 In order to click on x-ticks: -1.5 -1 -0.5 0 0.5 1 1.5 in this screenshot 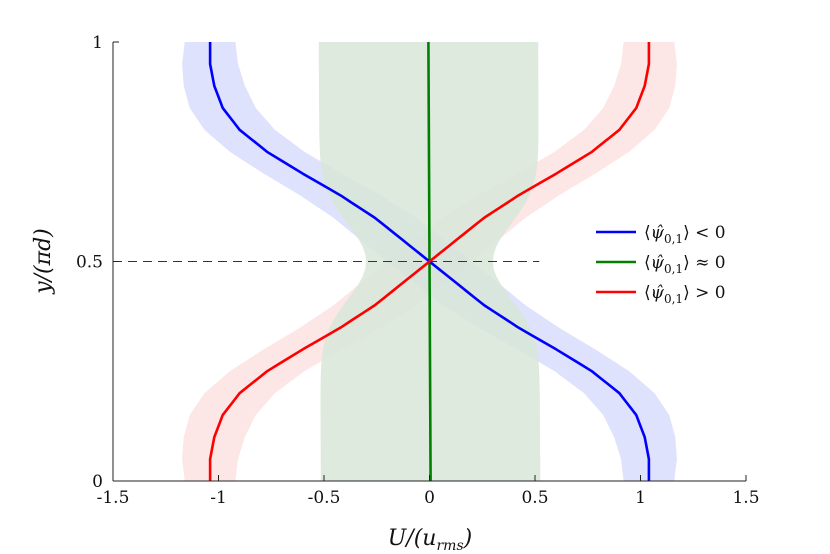, I will do `click(428, 491)`.